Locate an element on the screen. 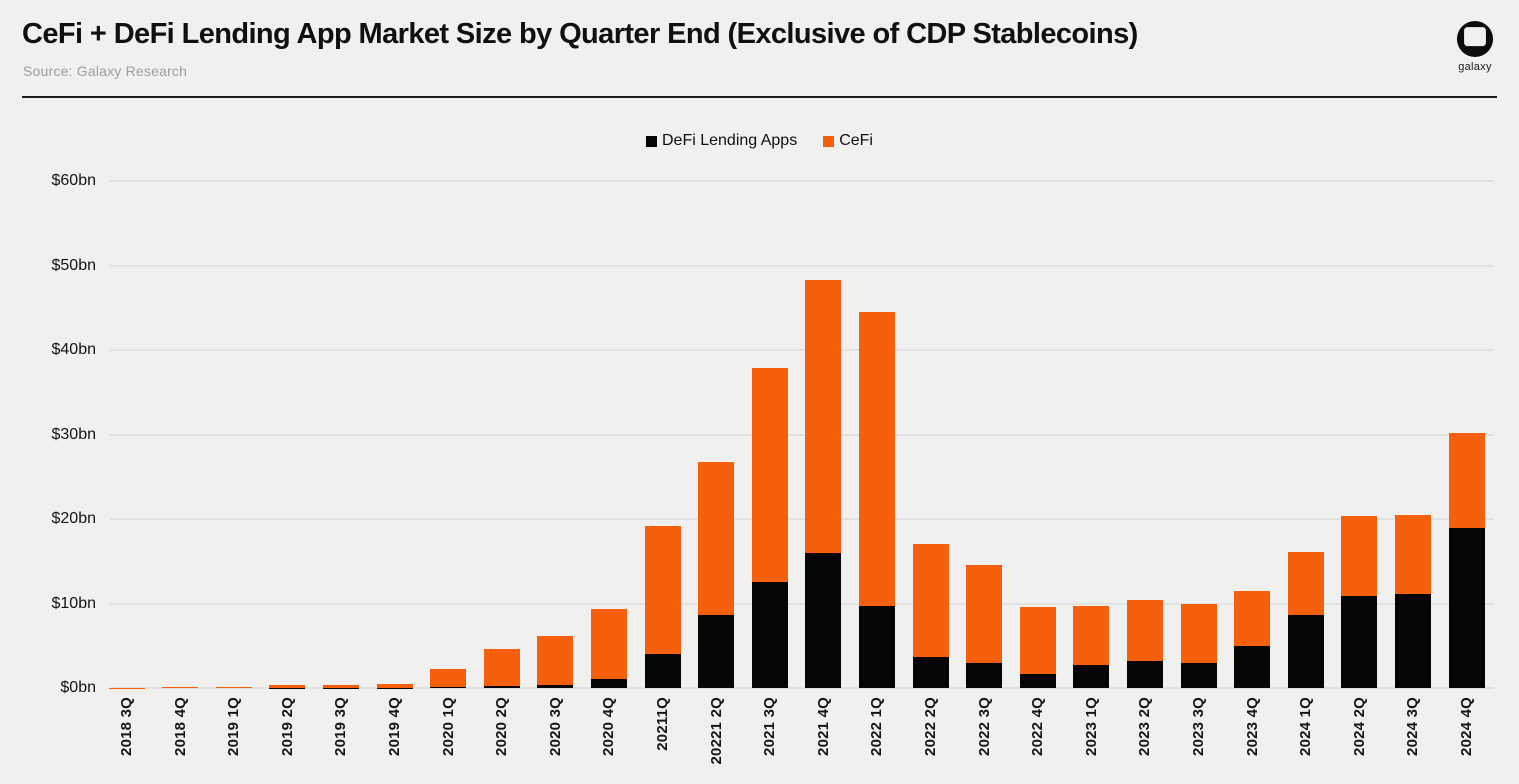  x-axis-tick-label: 2024 4Q is located at coordinates (1466, 726).